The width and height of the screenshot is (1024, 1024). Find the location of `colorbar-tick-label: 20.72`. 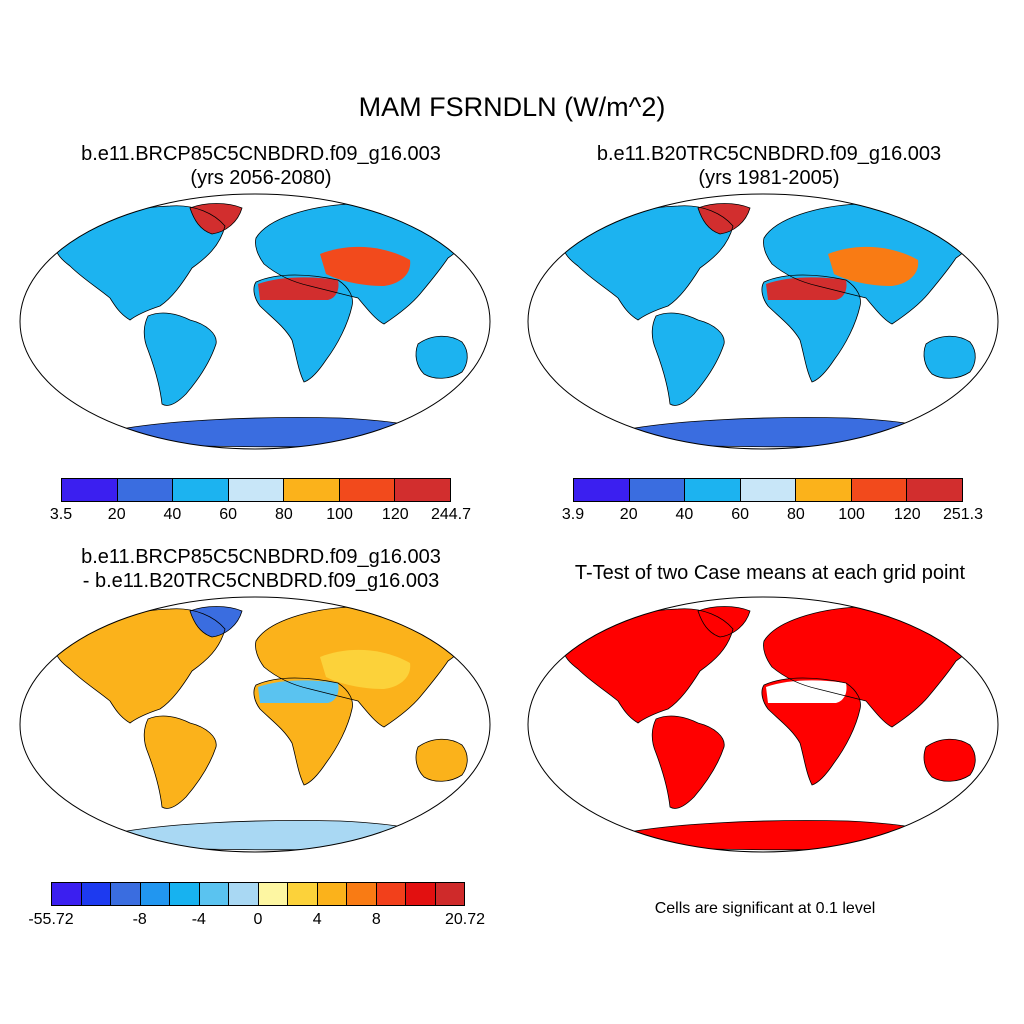

colorbar-tick-label: 20.72 is located at coordinates (465, 919).